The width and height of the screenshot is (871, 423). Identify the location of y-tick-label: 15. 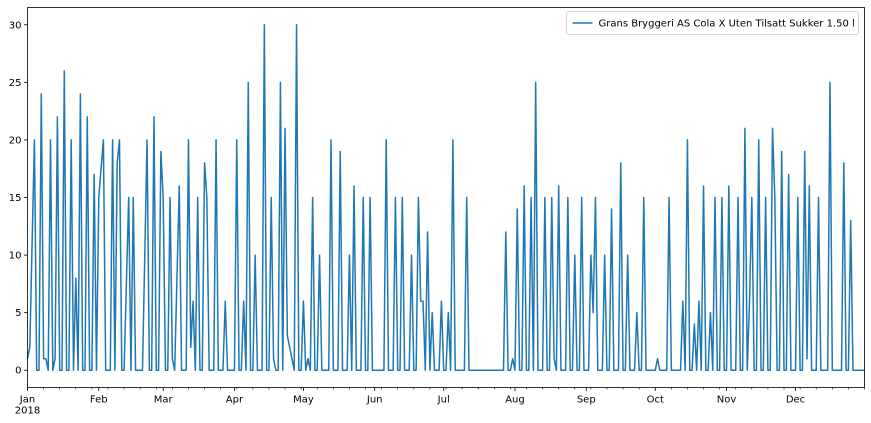
(15, 198).